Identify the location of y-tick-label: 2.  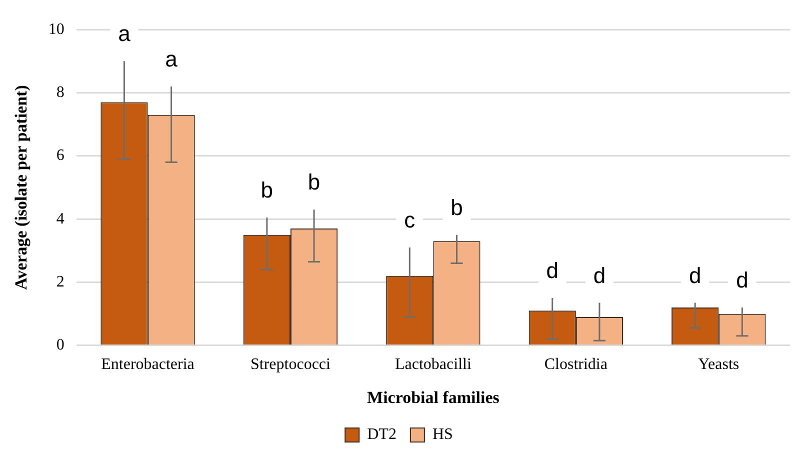
(60, 281).